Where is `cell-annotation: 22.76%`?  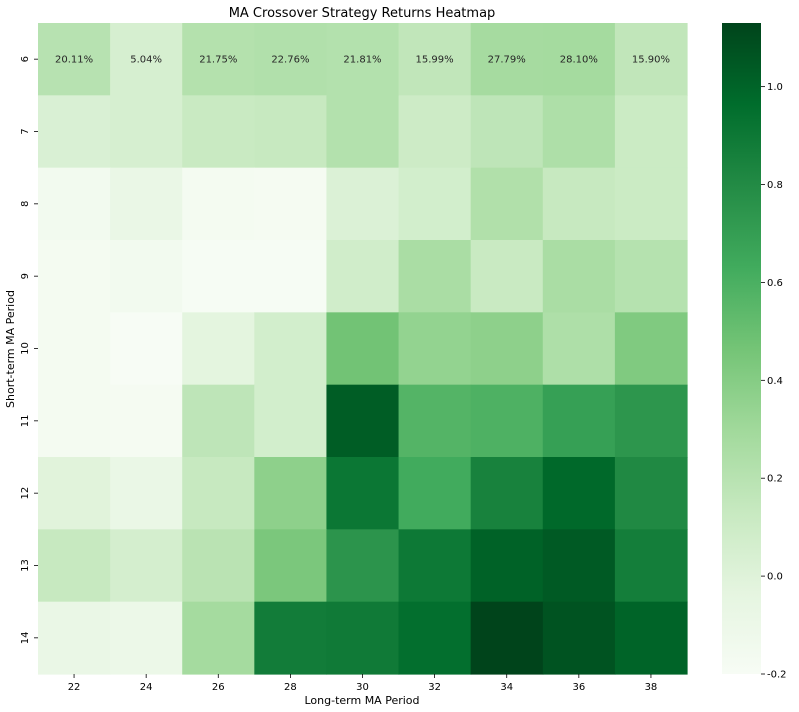 cell-annotation: 22.76% is located at coordinates (290, 60).